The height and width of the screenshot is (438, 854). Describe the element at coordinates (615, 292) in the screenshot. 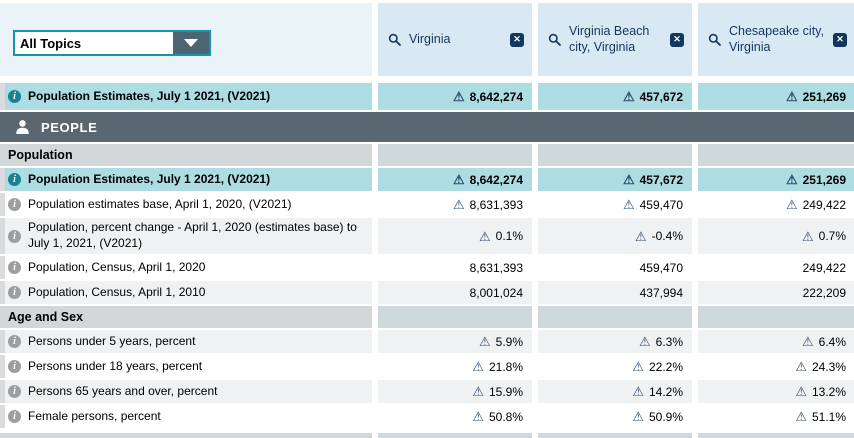

I see `value-cell: 437,994` at that location.